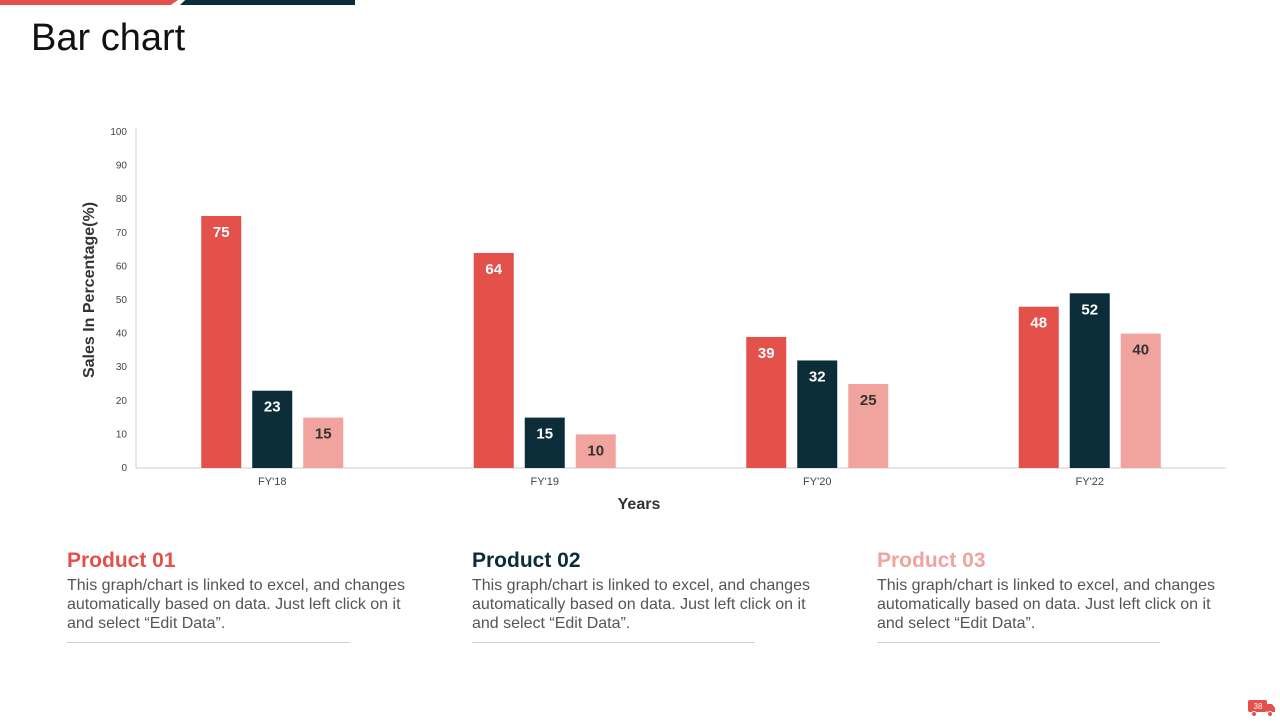 This screenshot has width=1280, height=722. I want to click on header-accent-dark, so click(267, 2).